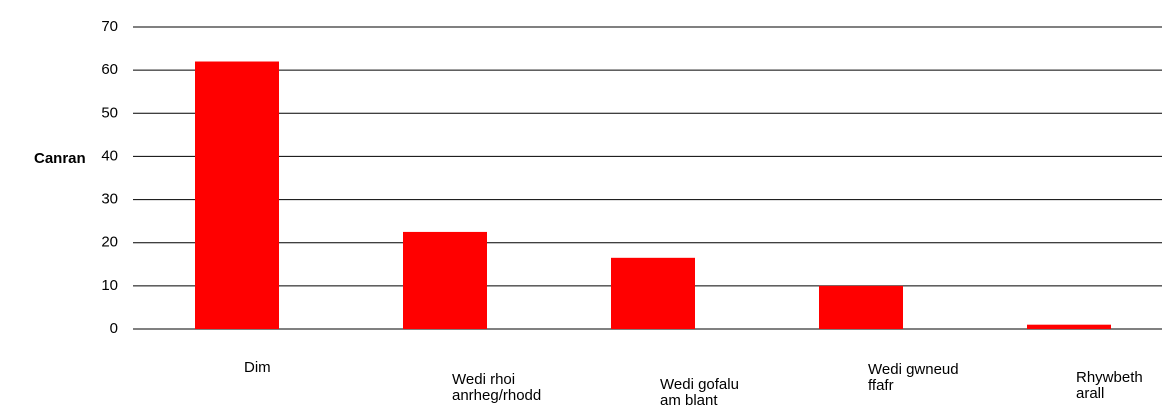  What do you see at coordinates (257, 367) in the screenshot?
I see `x-tick-label: Dim` at bounding box center [257, 367].